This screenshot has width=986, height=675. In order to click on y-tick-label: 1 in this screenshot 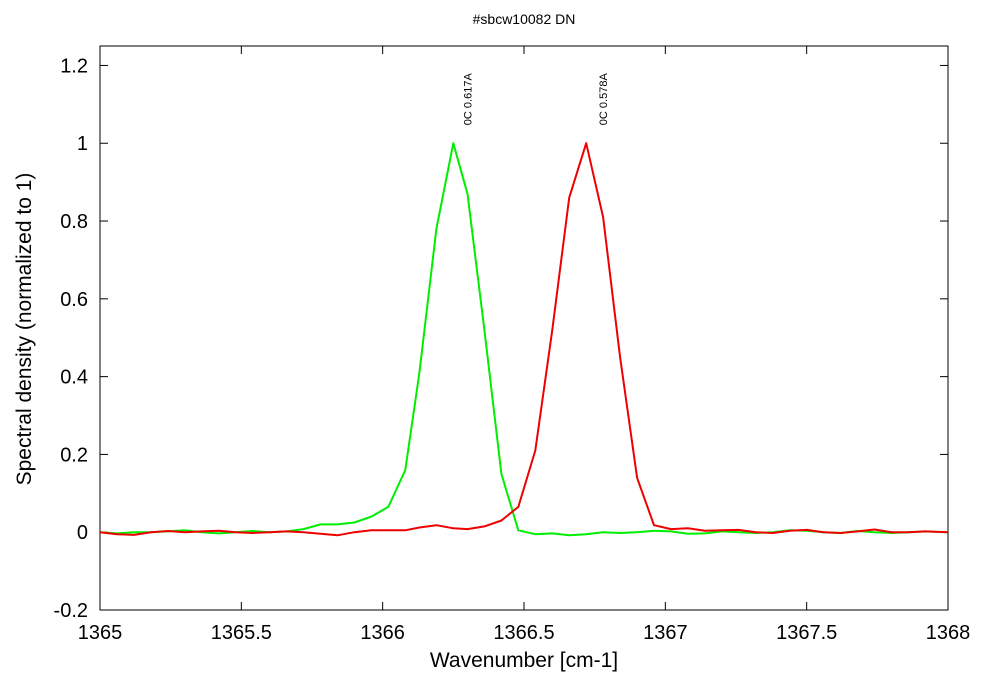, I will do `click(82, 144)`.